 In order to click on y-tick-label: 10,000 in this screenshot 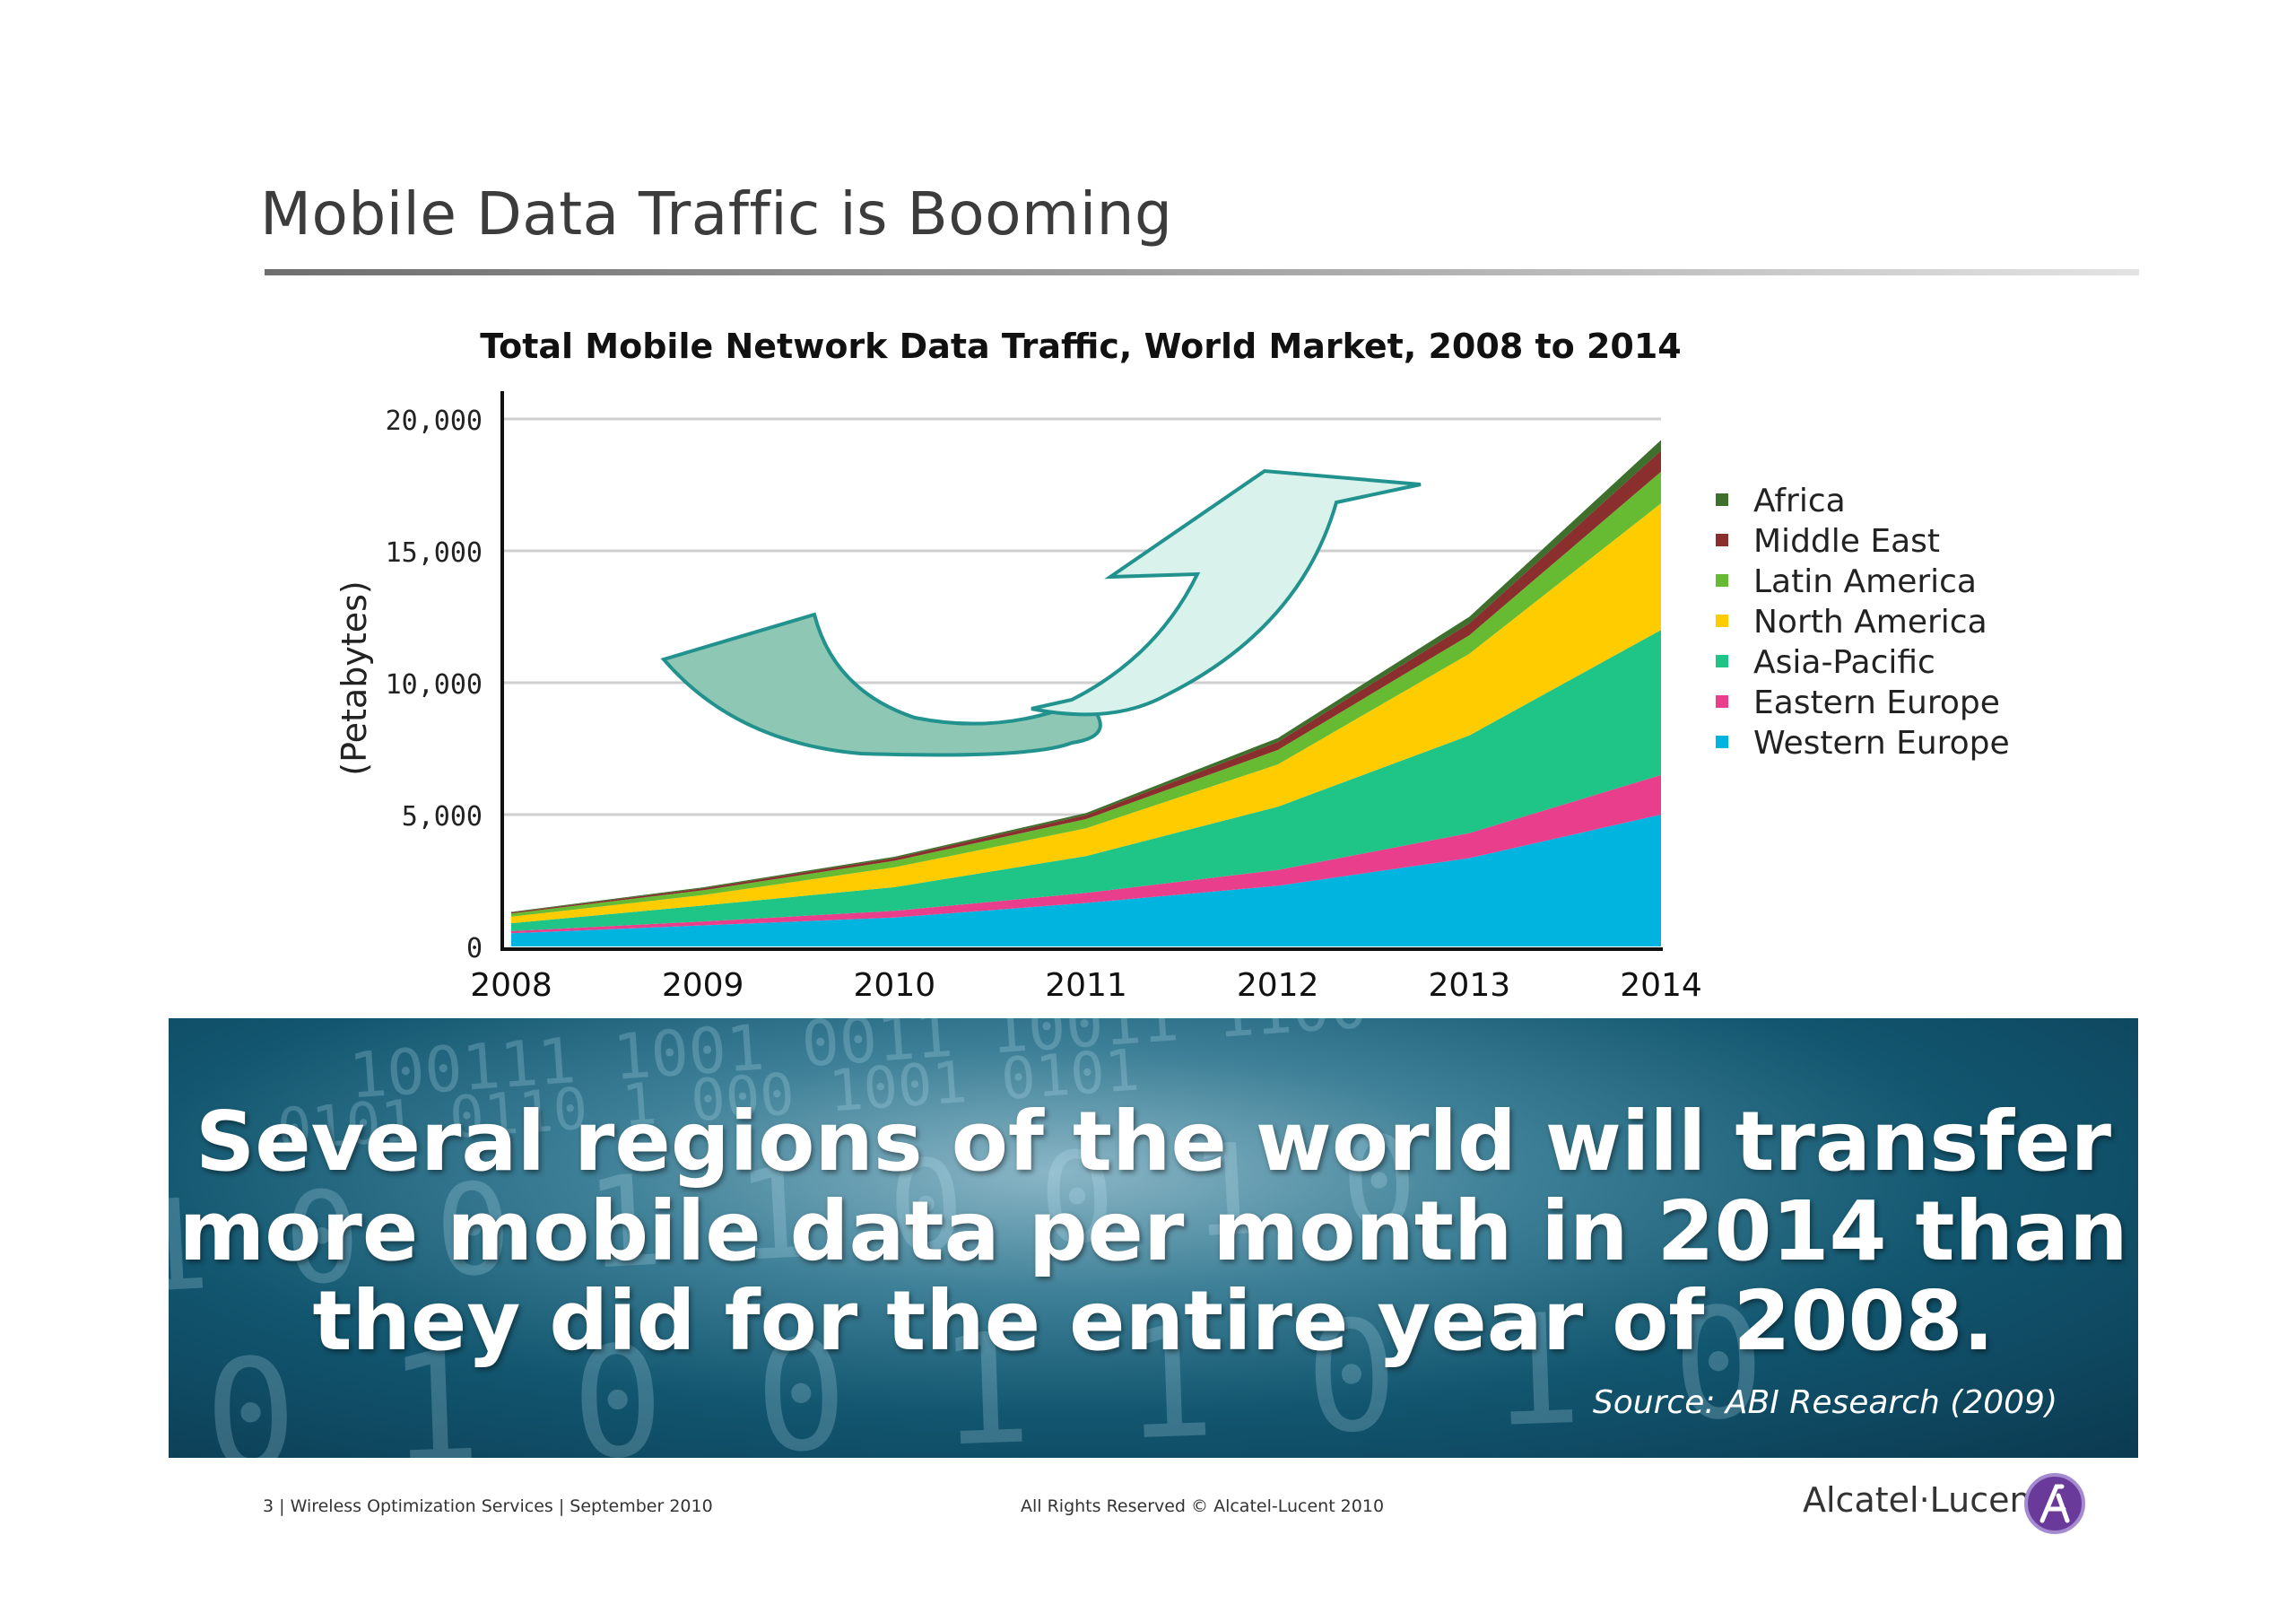, I will do `click(434, 685)`.